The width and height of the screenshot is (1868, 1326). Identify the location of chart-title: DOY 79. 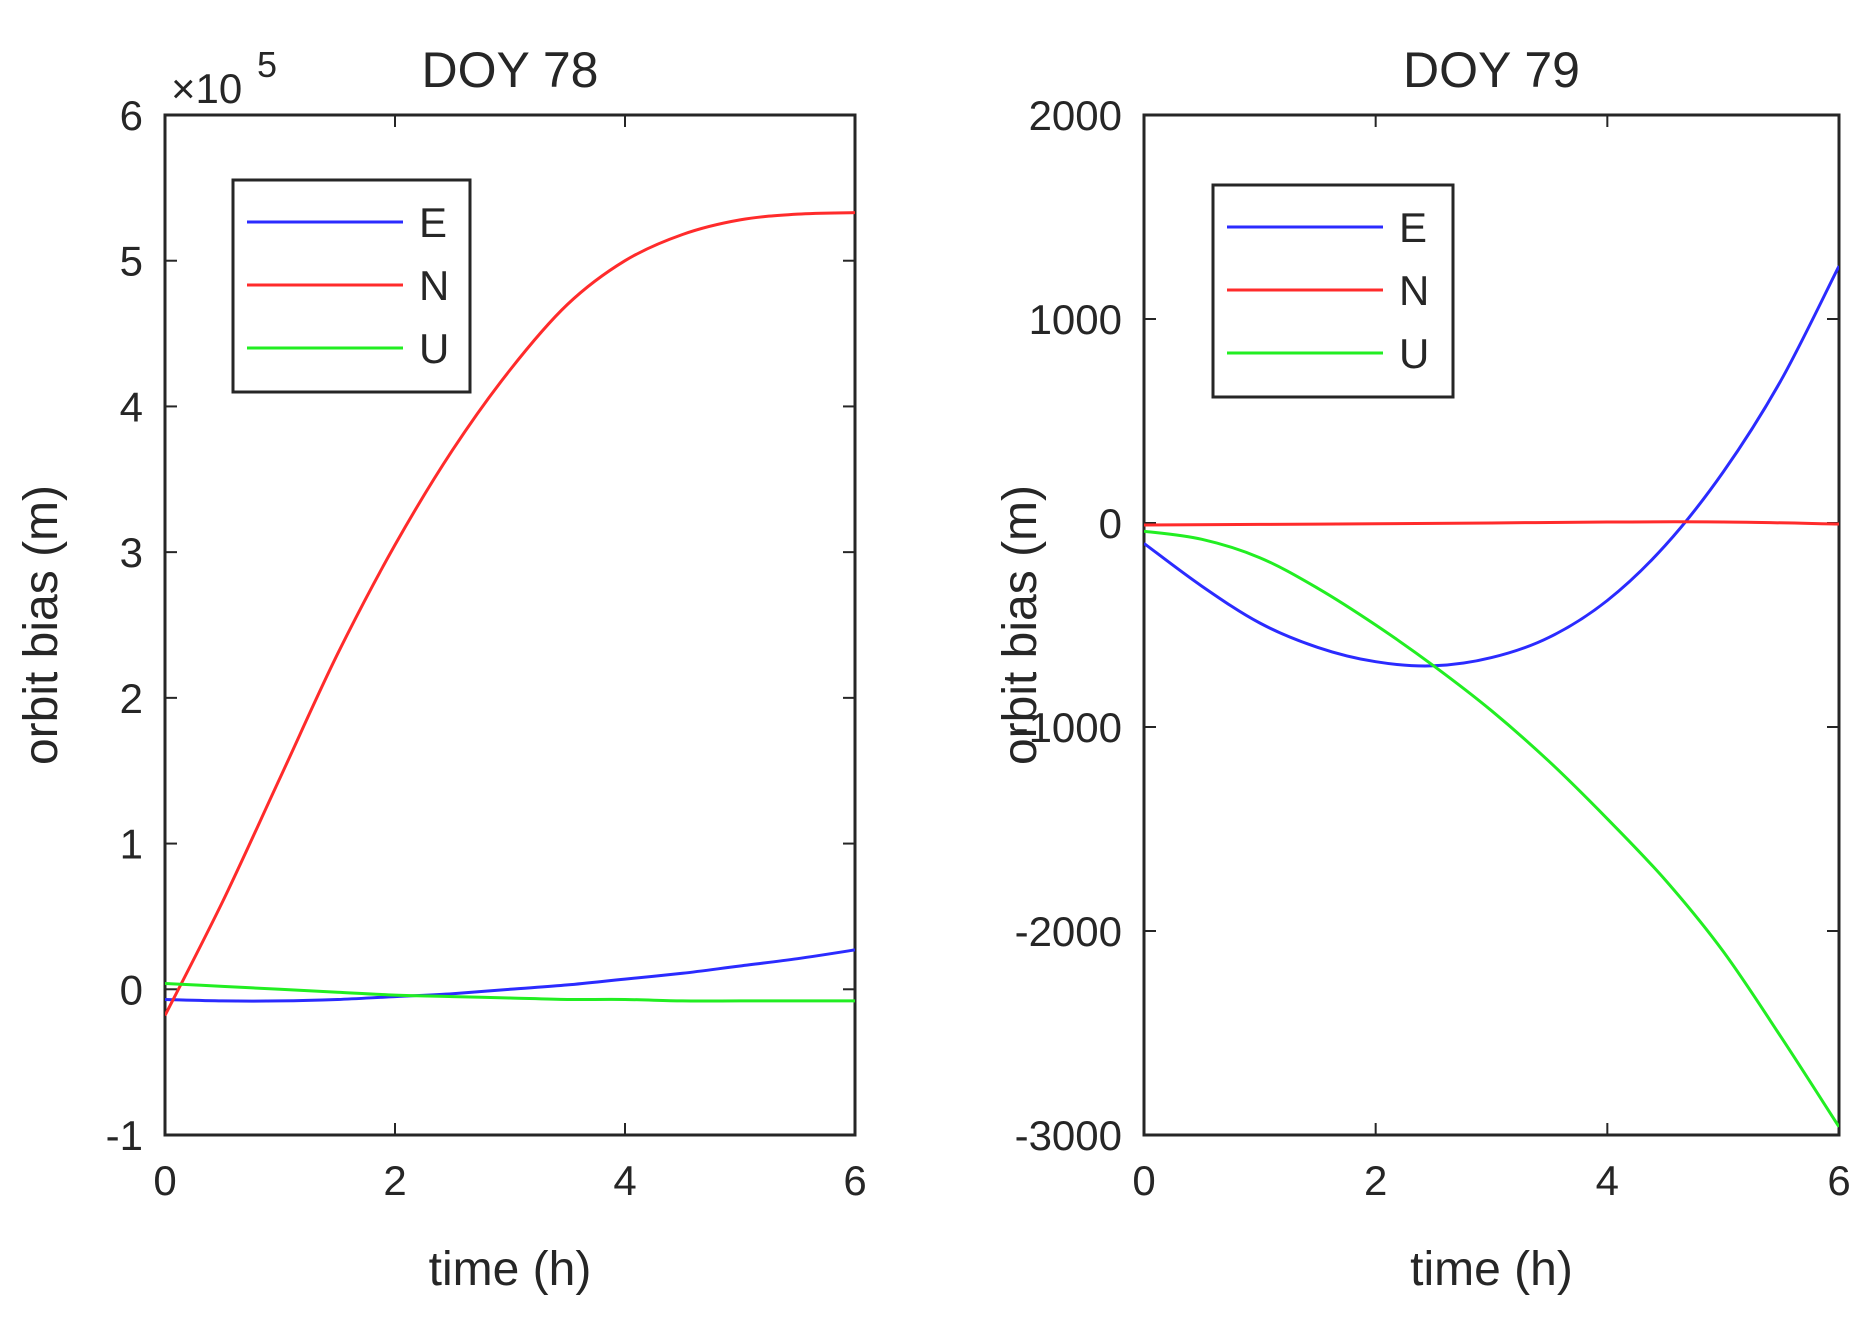
(1491, 70).